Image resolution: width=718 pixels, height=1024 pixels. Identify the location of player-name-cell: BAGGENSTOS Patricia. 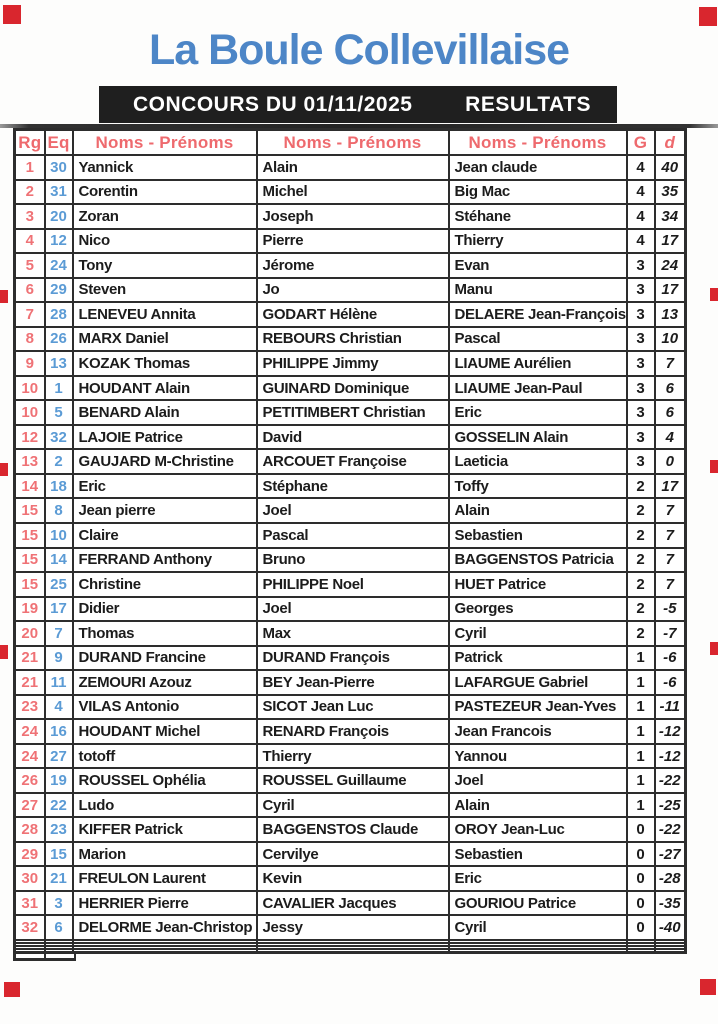
(537, 560).